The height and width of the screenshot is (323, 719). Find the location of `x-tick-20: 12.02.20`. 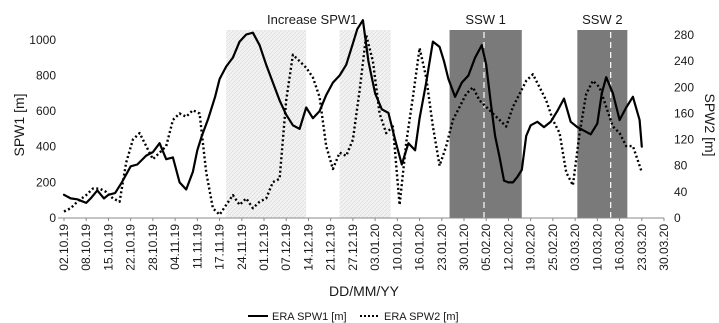

x-tick-20: 12.02.20 is located at coordinates (508, 247).